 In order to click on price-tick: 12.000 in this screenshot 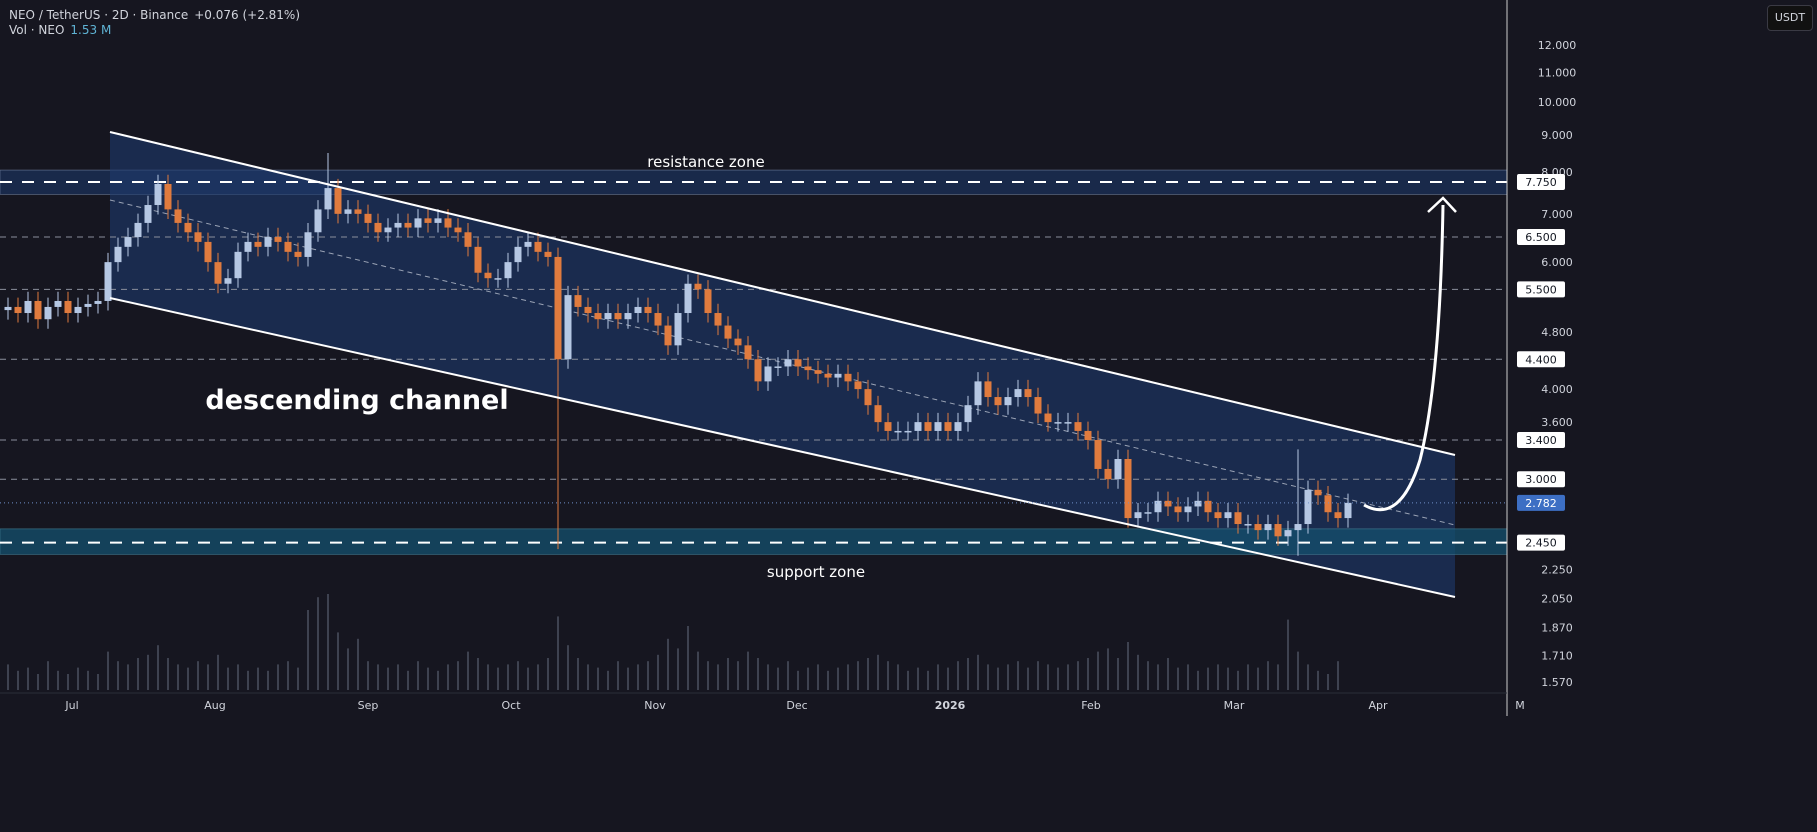, I will do `click(1557, 45)`.